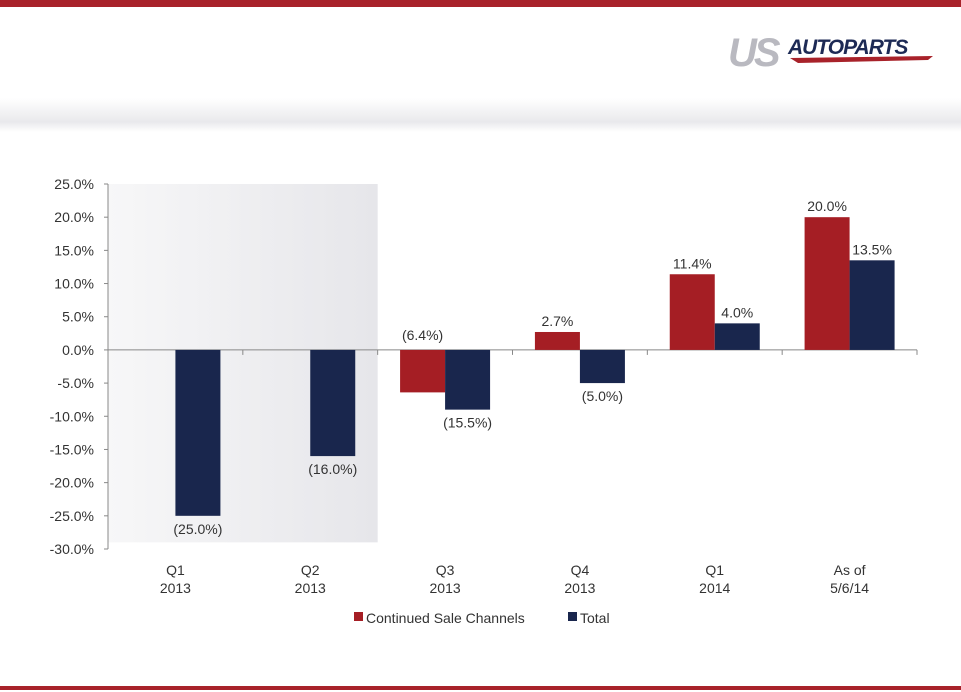  What do you see at coordinates (850, 570) in the screenshot?
I see `x-tick-label: As of` at bounding box center [850, 570].